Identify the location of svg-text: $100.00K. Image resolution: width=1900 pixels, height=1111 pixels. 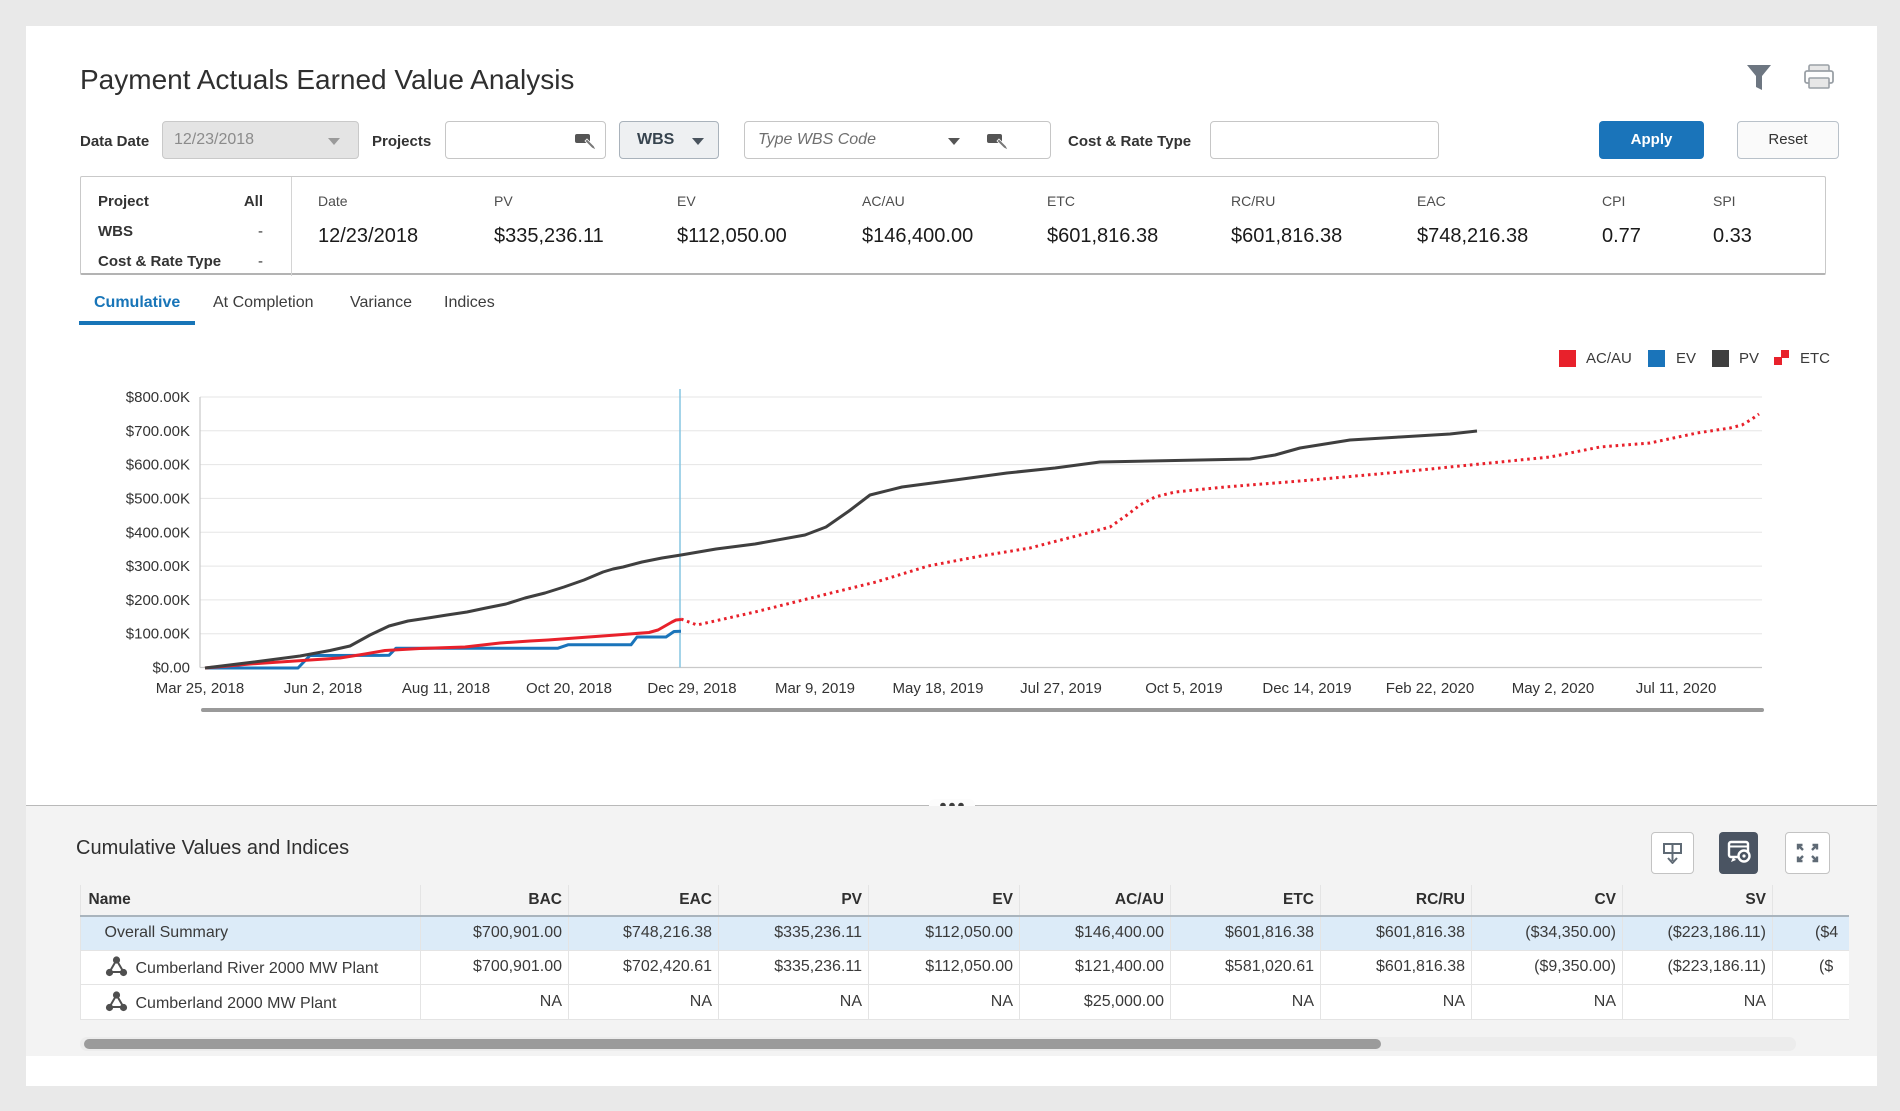
(158, 634).